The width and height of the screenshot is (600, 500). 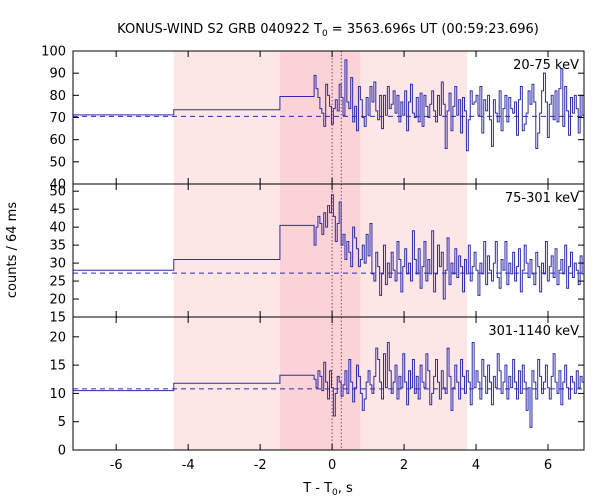 I want to click on y-axis-title: counts / 64 ms, so click(x=12, y=250).